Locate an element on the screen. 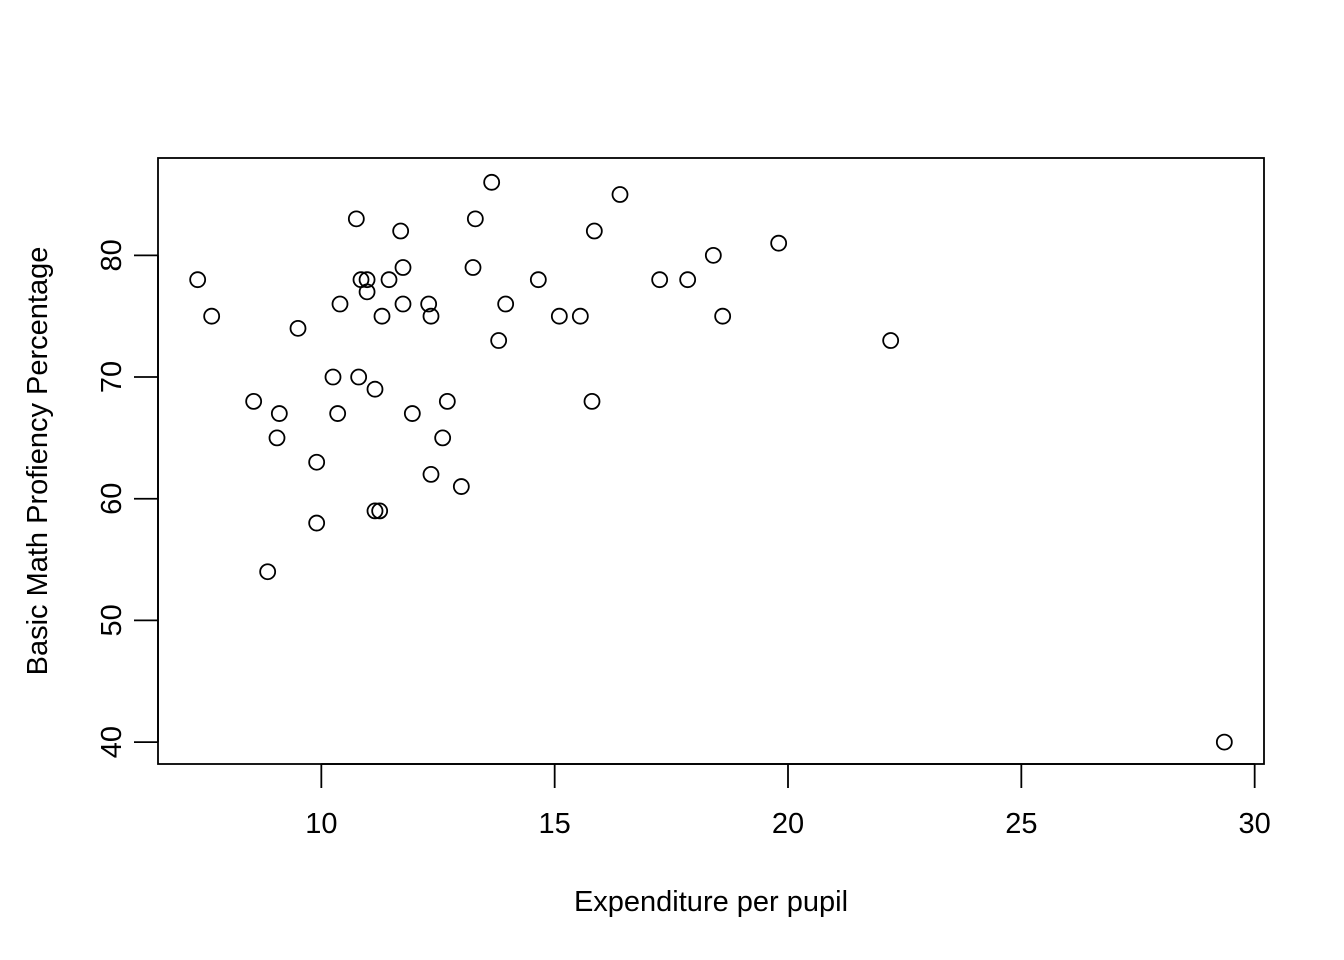 This screenshot has width=1344, height=960. x-tick-label: 20 is located at coordinates (788, 824).